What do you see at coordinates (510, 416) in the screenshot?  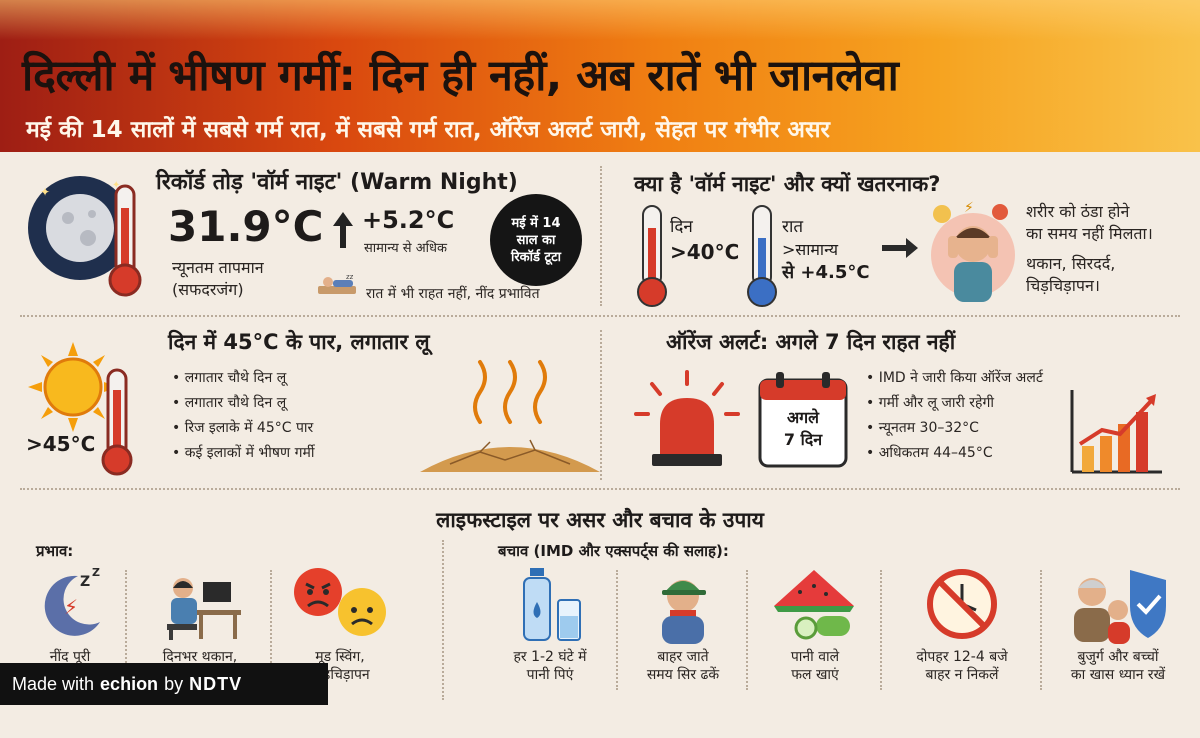 I see `cracked-earth-icon` at bounding box center [510, 416].